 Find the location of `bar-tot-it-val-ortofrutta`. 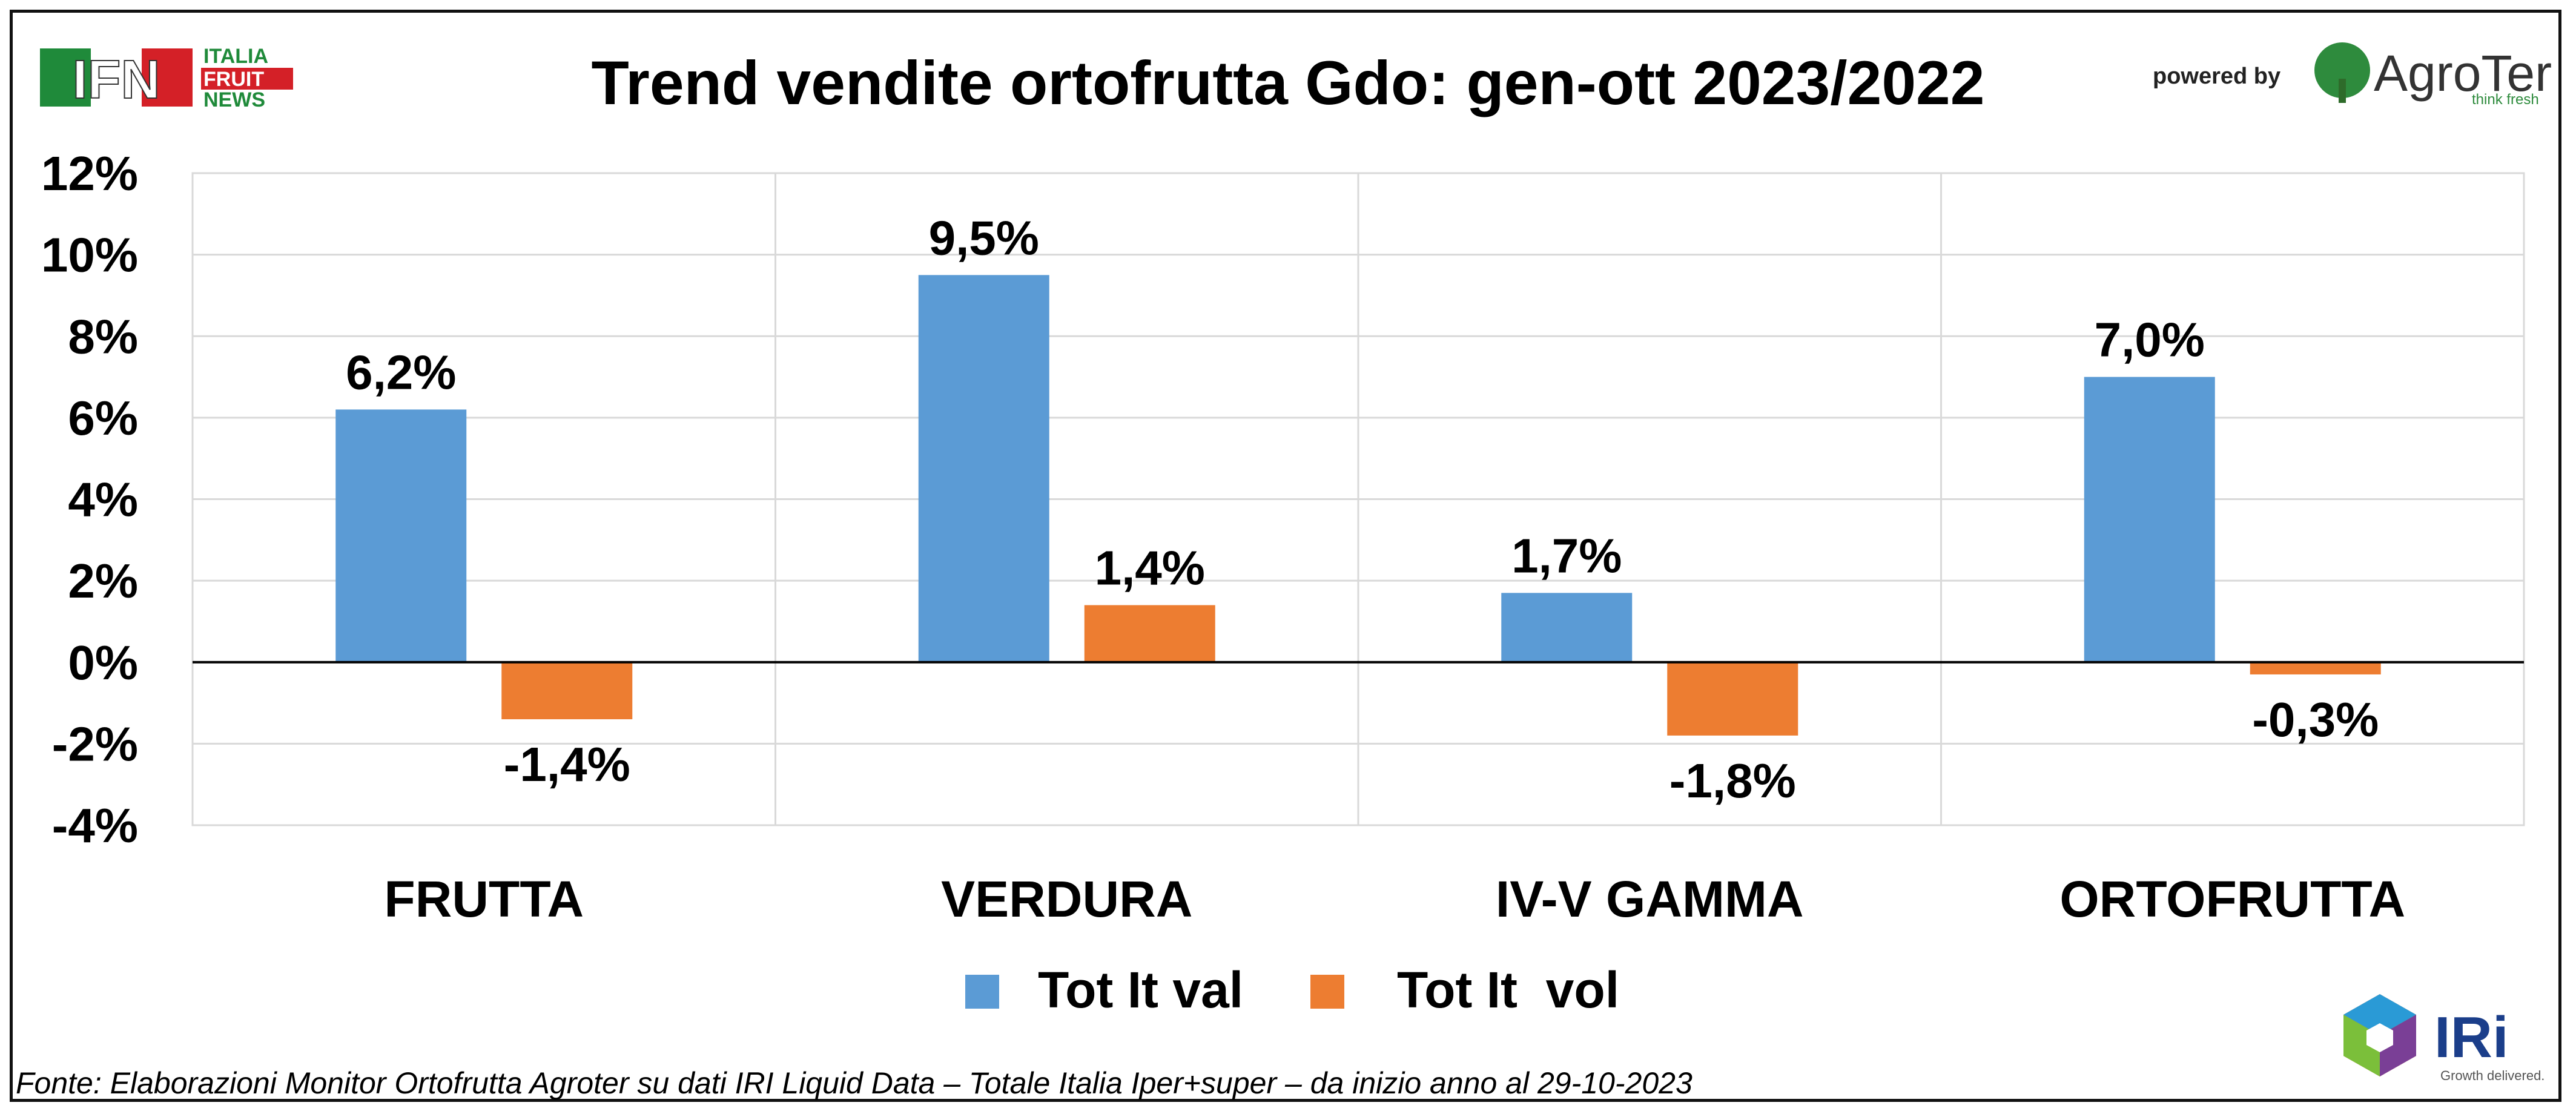

bar-tot-it-val-ortofrutta is located at coordinates (2149, 519).